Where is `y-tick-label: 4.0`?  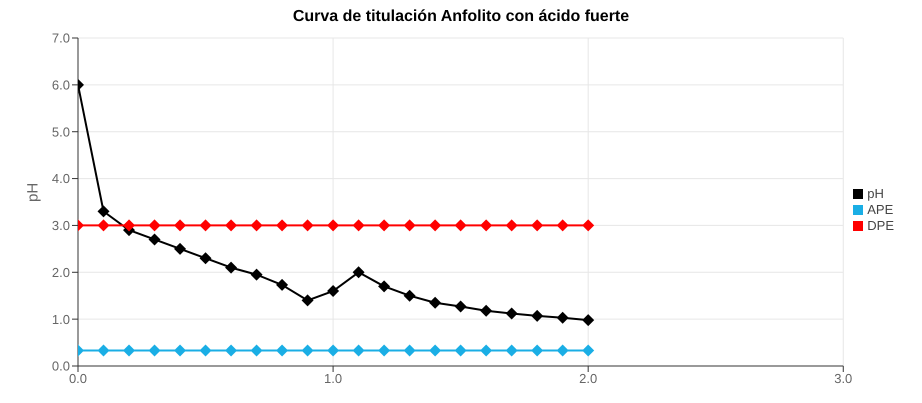 y-tick-label: 4.0 is located at coordinates (61, 178).